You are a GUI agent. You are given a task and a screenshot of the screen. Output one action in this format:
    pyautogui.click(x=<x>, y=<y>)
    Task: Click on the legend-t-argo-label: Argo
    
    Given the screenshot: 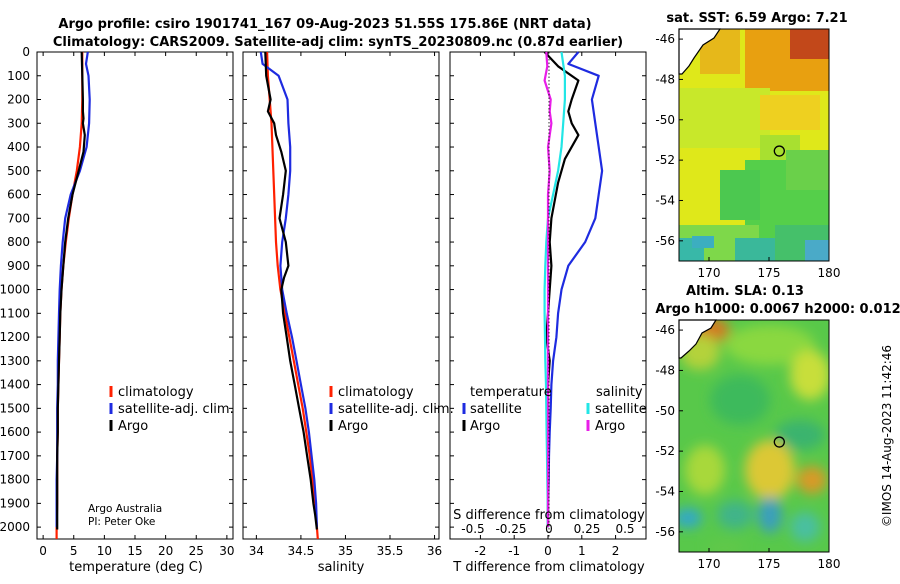 What is the action you would take?
    pyautogui.click(x=485, y=426)
    